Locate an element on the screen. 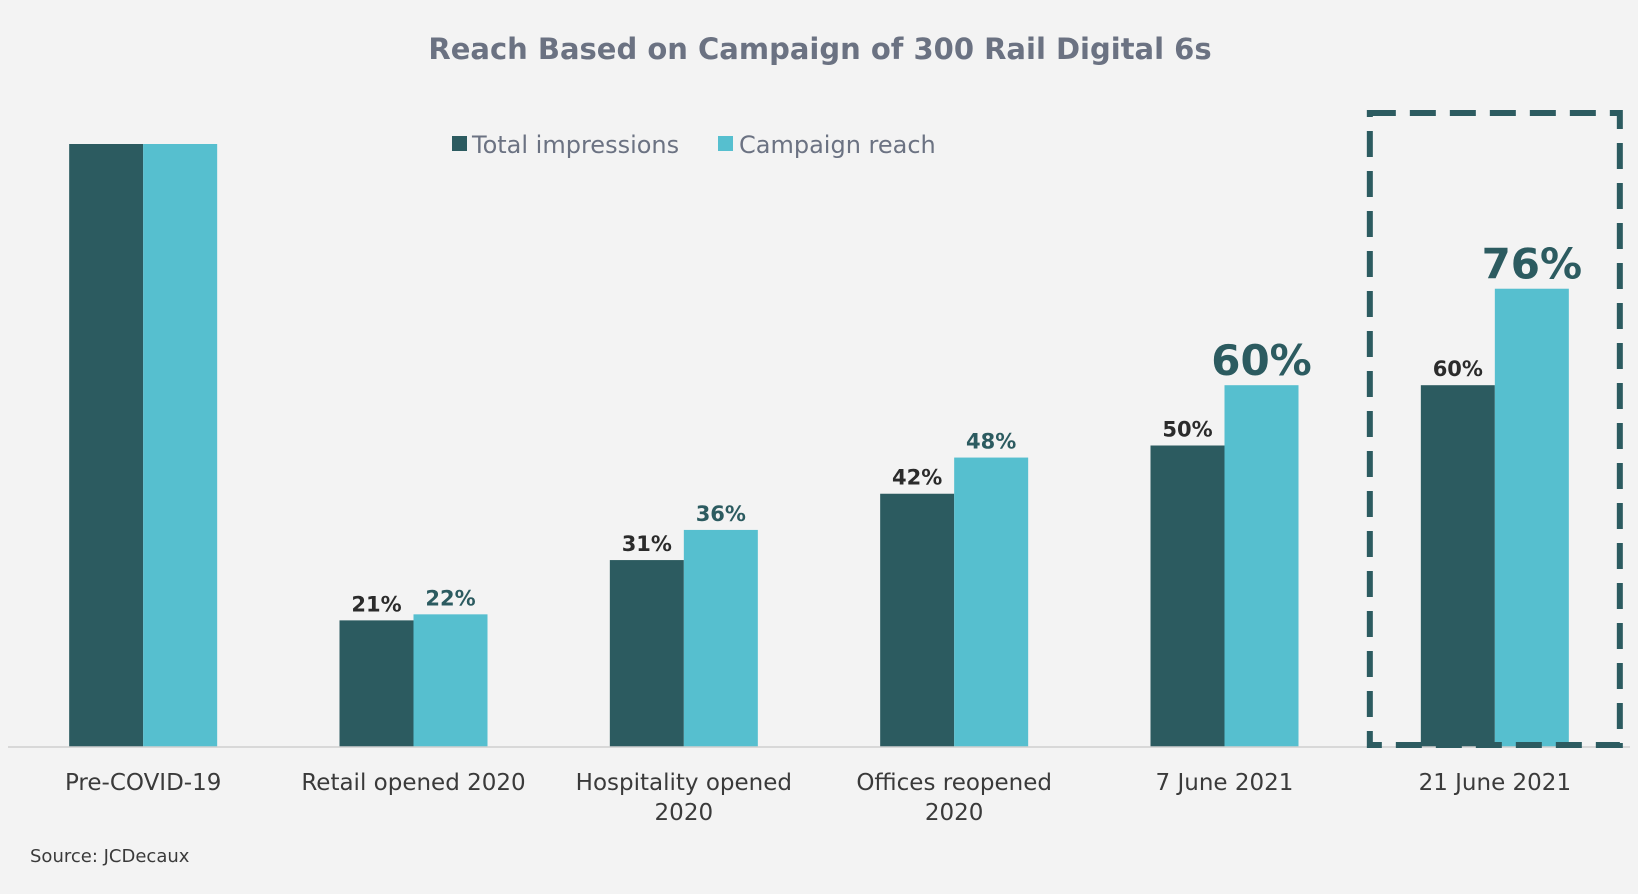 The height and width of the screenshot is (894, 1638). bar-campaign-reach-retail-opened-2020 is located at coordinates (450, 680).